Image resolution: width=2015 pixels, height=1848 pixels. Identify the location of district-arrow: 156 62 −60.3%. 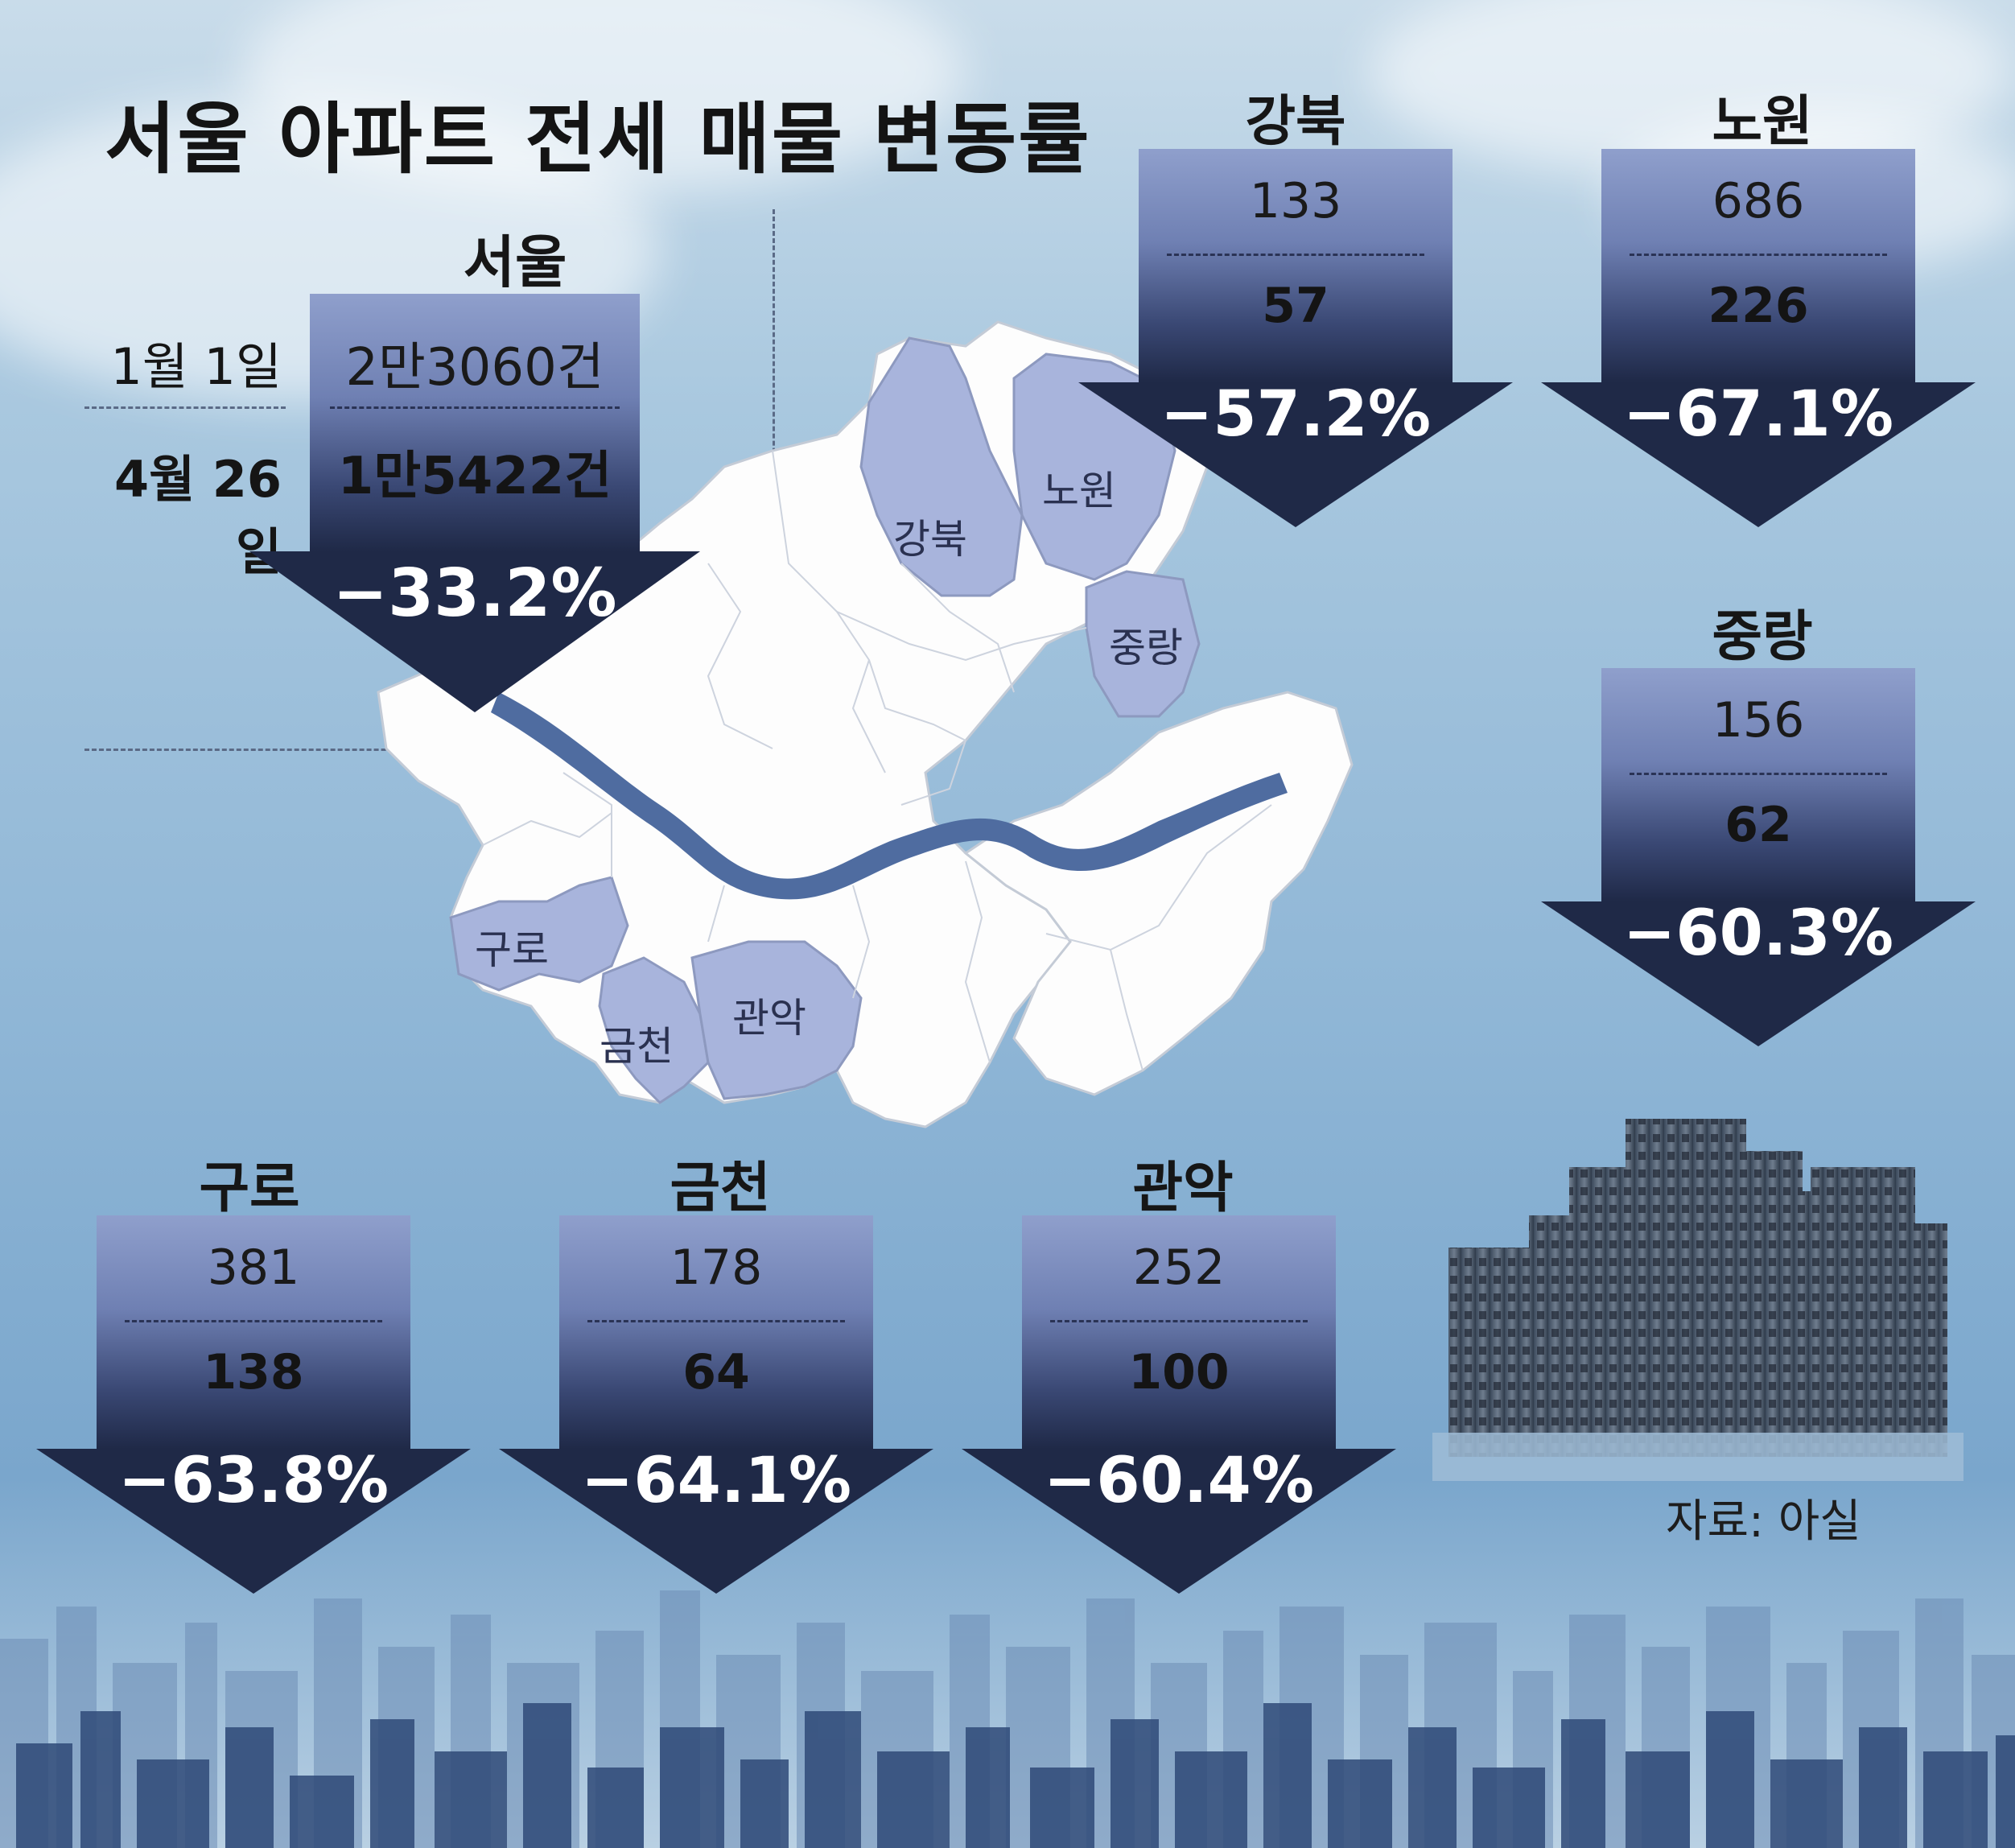
(1758, 857).